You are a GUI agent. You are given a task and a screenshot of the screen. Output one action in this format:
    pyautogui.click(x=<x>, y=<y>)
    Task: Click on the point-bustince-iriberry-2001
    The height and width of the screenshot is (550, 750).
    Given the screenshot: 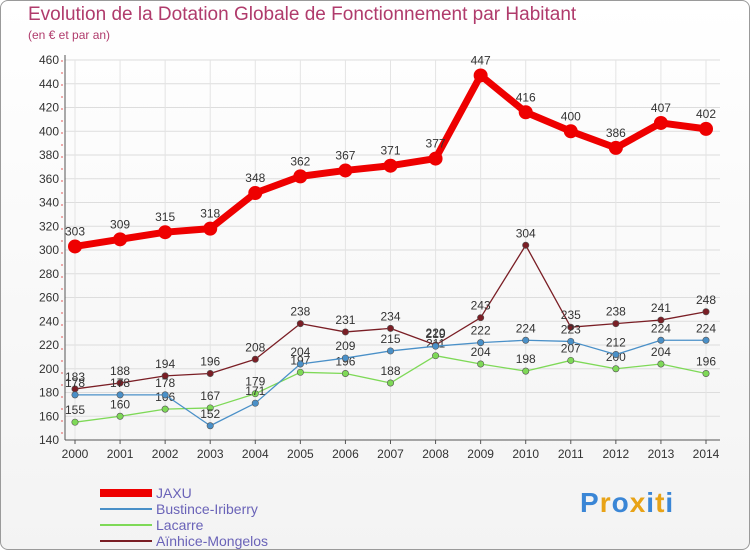 What is the action you would take?
    pyautogui.click(x=120, y=395)
    